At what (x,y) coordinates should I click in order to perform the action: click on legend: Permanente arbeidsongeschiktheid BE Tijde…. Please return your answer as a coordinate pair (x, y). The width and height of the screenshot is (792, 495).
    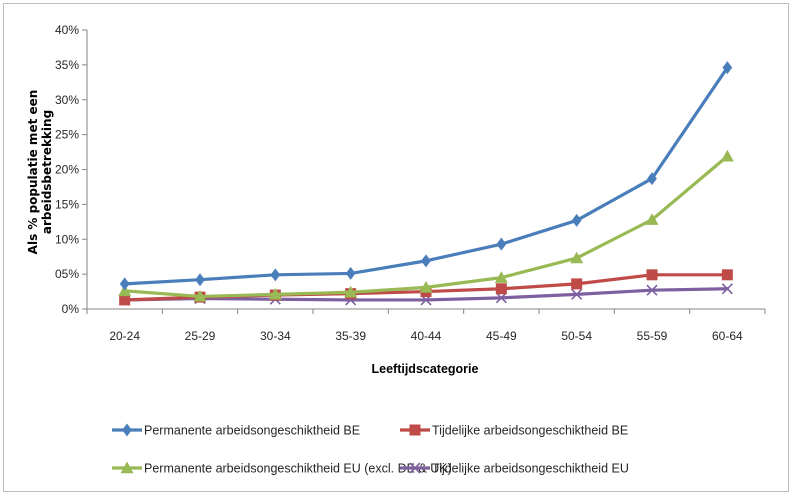
    Looking at the image, I should click on (370, 449).